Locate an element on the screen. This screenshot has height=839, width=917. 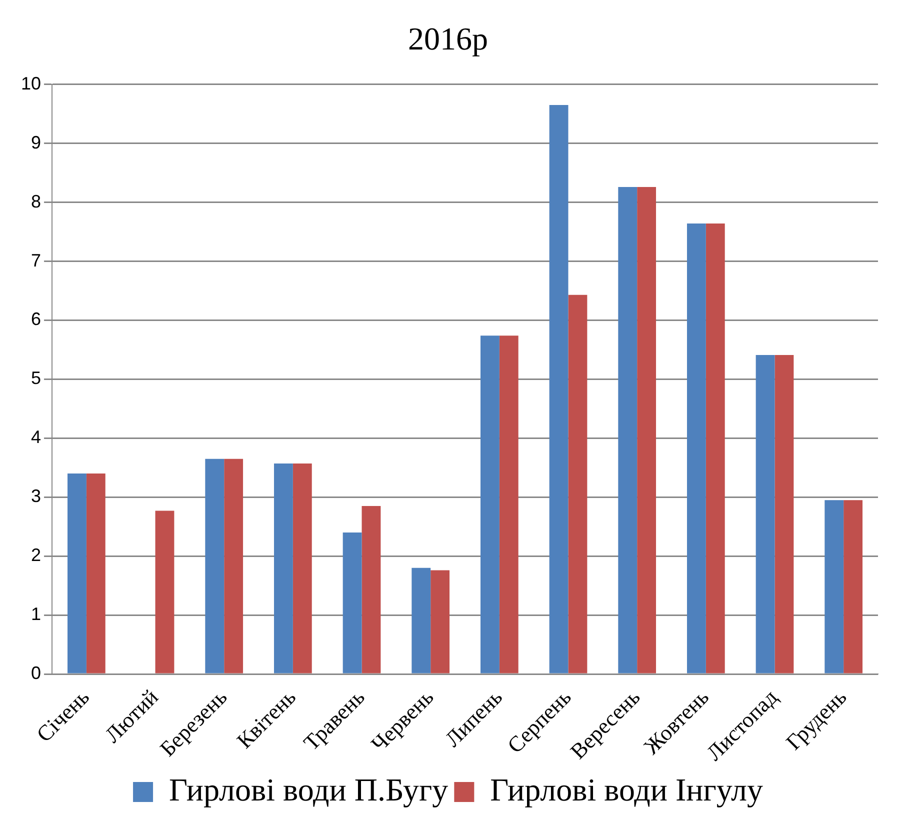
legend-label: Гирлові води П.Бугу is located at coordinates (308, 789).